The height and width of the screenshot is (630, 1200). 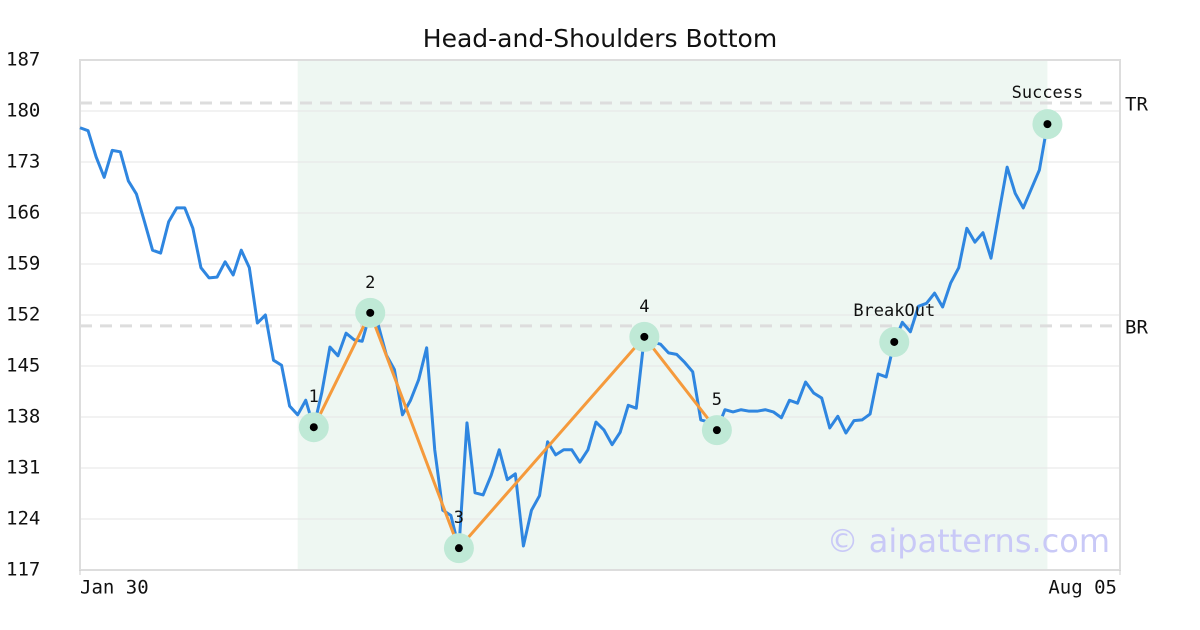 What do you see at coordinates (23, 519) in the screenshot?
I see `y-tick-label: 124` at bounding box center [23, 519].